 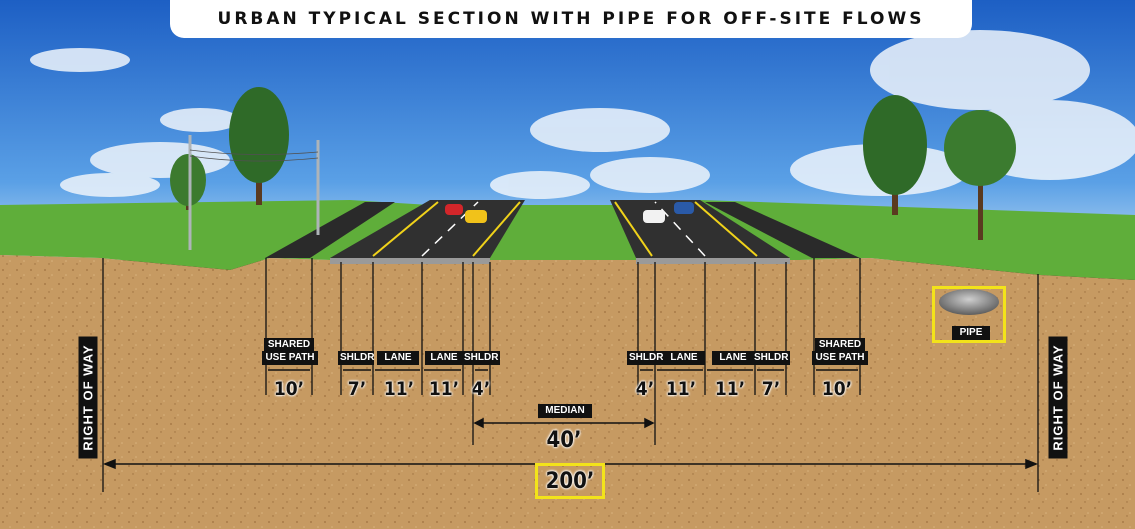 I want to click on label-left-shared-use-path: SHARED, so click(x=289, y=345).